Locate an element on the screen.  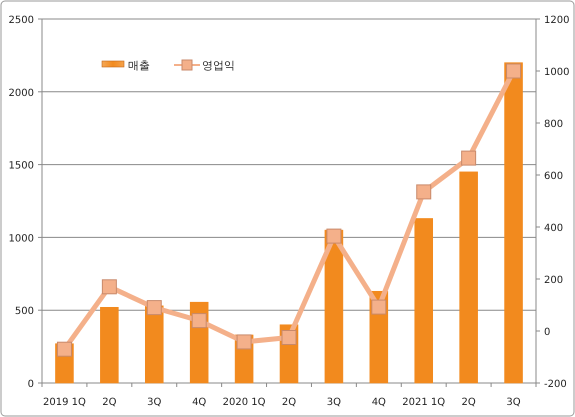
legend-label: 매출 is located at coordinates (139, 65).